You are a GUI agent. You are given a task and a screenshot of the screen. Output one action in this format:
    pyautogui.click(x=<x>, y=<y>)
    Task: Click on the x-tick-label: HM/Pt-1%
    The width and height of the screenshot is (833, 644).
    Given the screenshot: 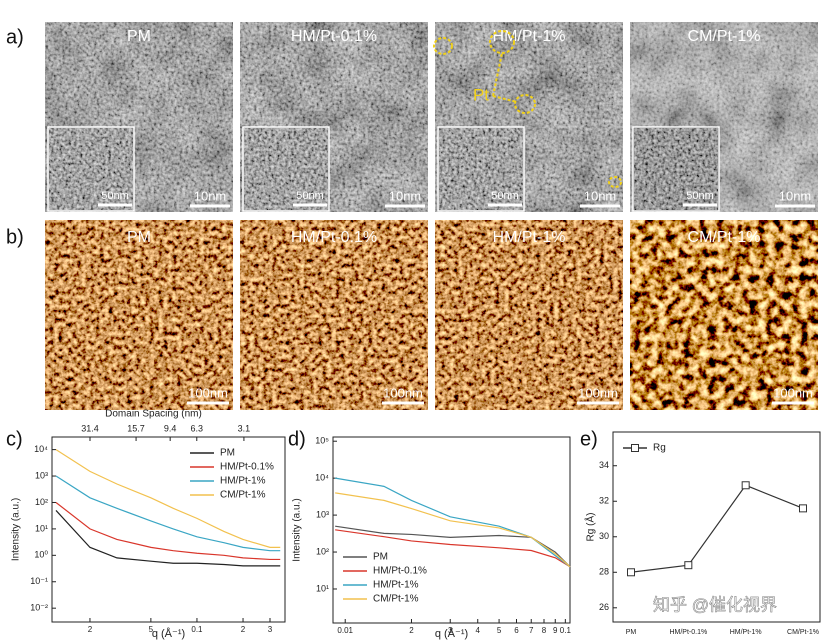 What is the action you would take?
    pyautogui.click(x=746, y=632)
    